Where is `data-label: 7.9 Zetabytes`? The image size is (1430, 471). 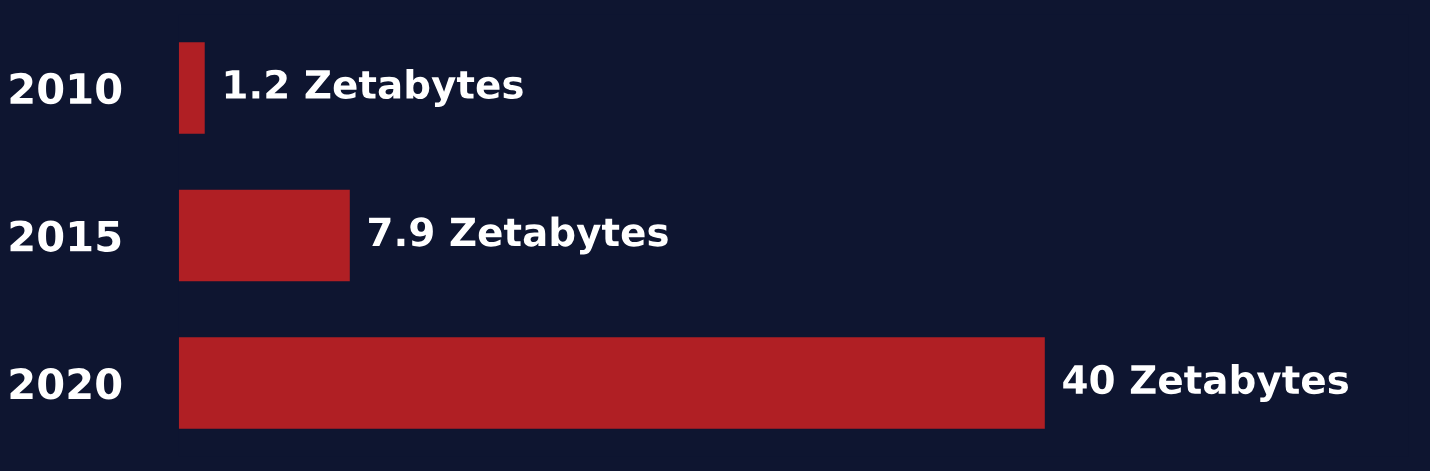 data-label: 7.9 Zetabytes is located at coordinates (518, 235).